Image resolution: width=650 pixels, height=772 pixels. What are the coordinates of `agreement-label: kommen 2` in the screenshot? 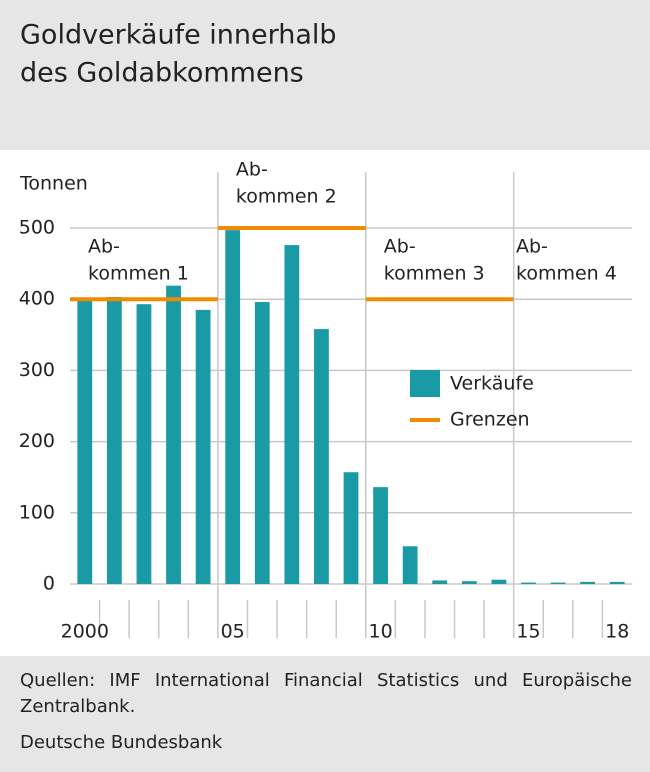 It's located at (286, 197).